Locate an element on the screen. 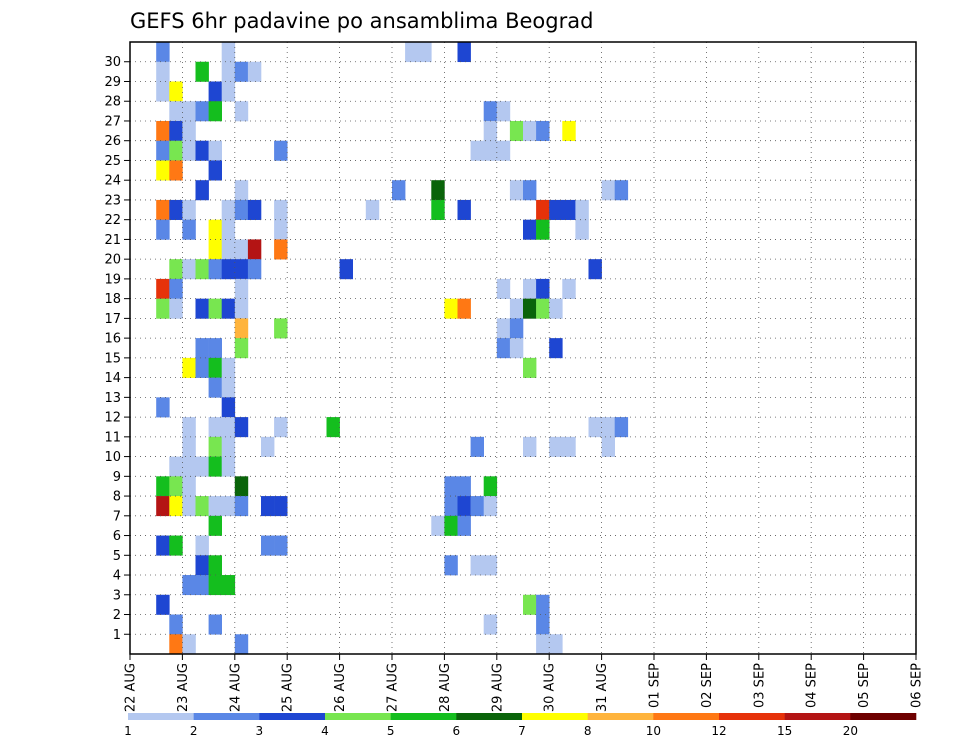  legend-threshold-label: 2 is located at coordinates (194, 731).